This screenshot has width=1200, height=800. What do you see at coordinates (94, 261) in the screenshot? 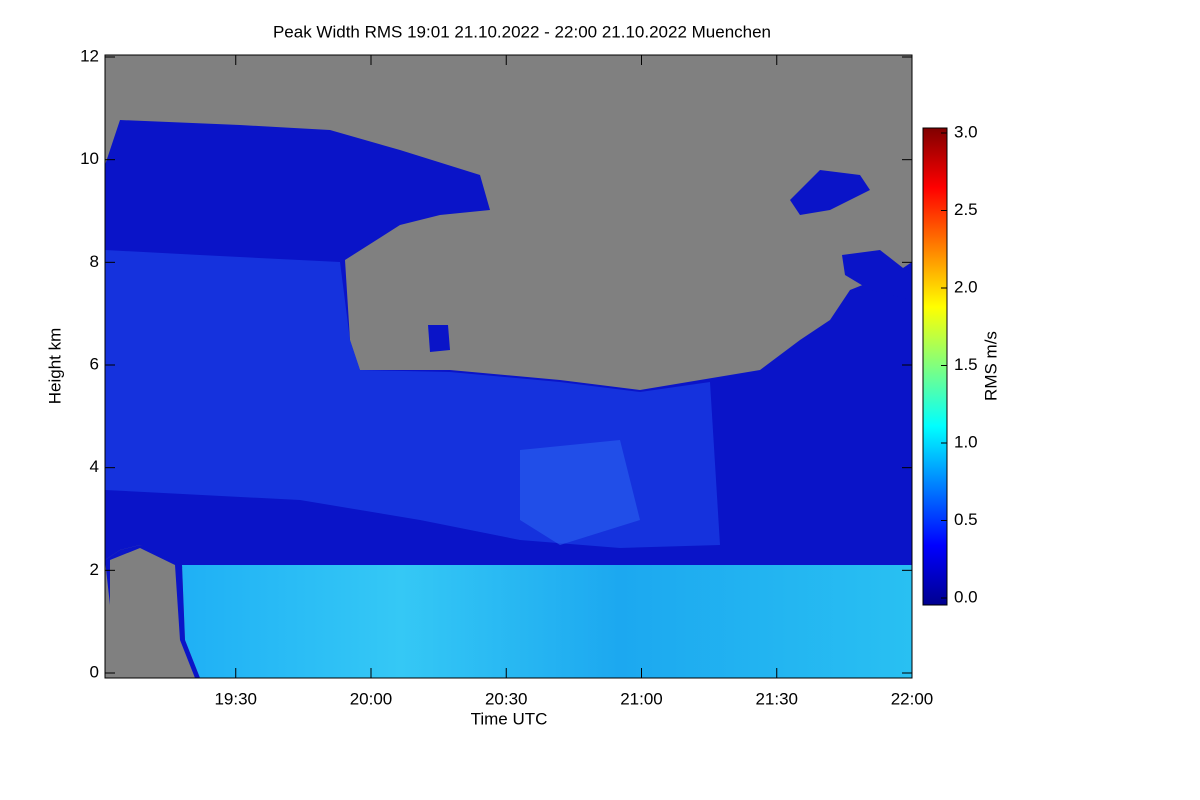
I see `y-tick-label: 8` at bounding box center [94, 261].